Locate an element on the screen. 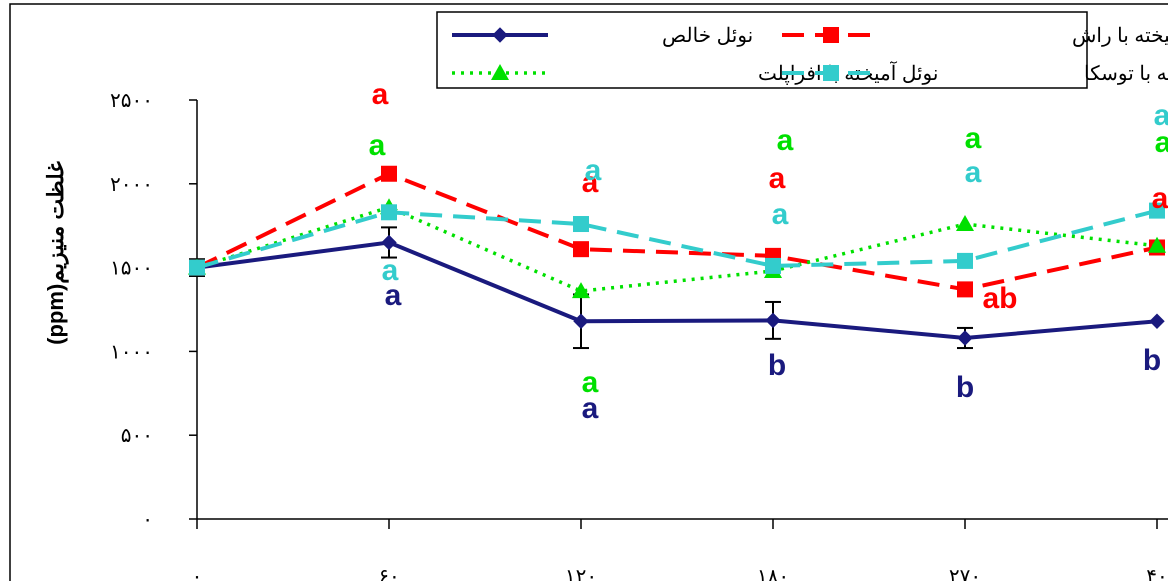 The width and height of the screenshot is (1168, 585). x-tick-label: ۴۰ is located at coordinates (1156, 572).